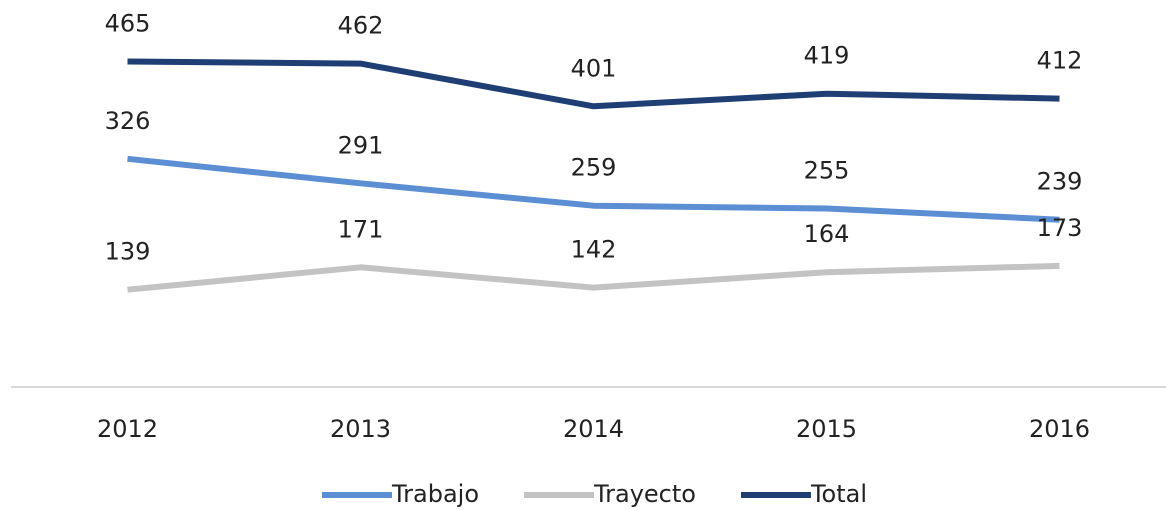 This screenshot has width=1166, height=510. What do you see at coordinates (827, 56) in the screenshot?
I see `data-label: 419` at bounding box center [827, 56].